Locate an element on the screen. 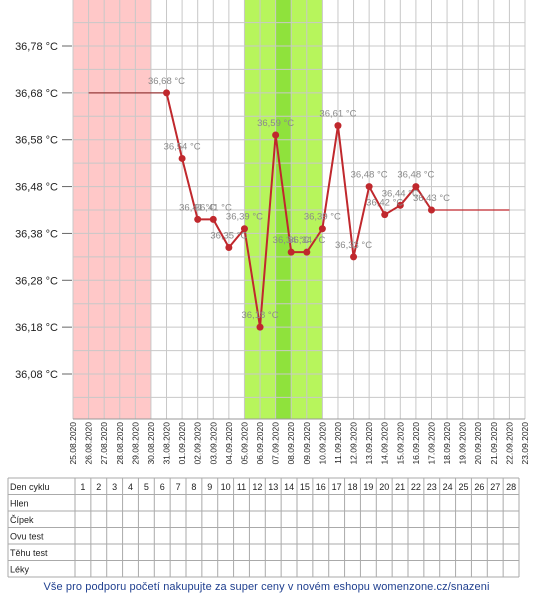  cycle-day-cell: 18 is located at coordinates (352, 487).